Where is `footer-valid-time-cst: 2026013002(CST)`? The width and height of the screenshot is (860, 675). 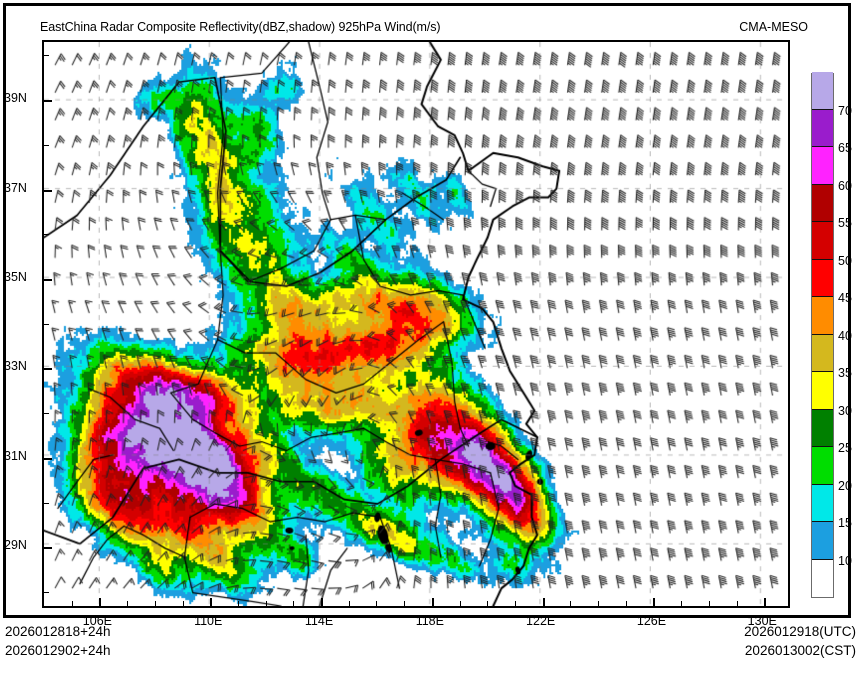 footer-valid-time-cst: 2026013002(CST) is located at coordinates (800, 650).